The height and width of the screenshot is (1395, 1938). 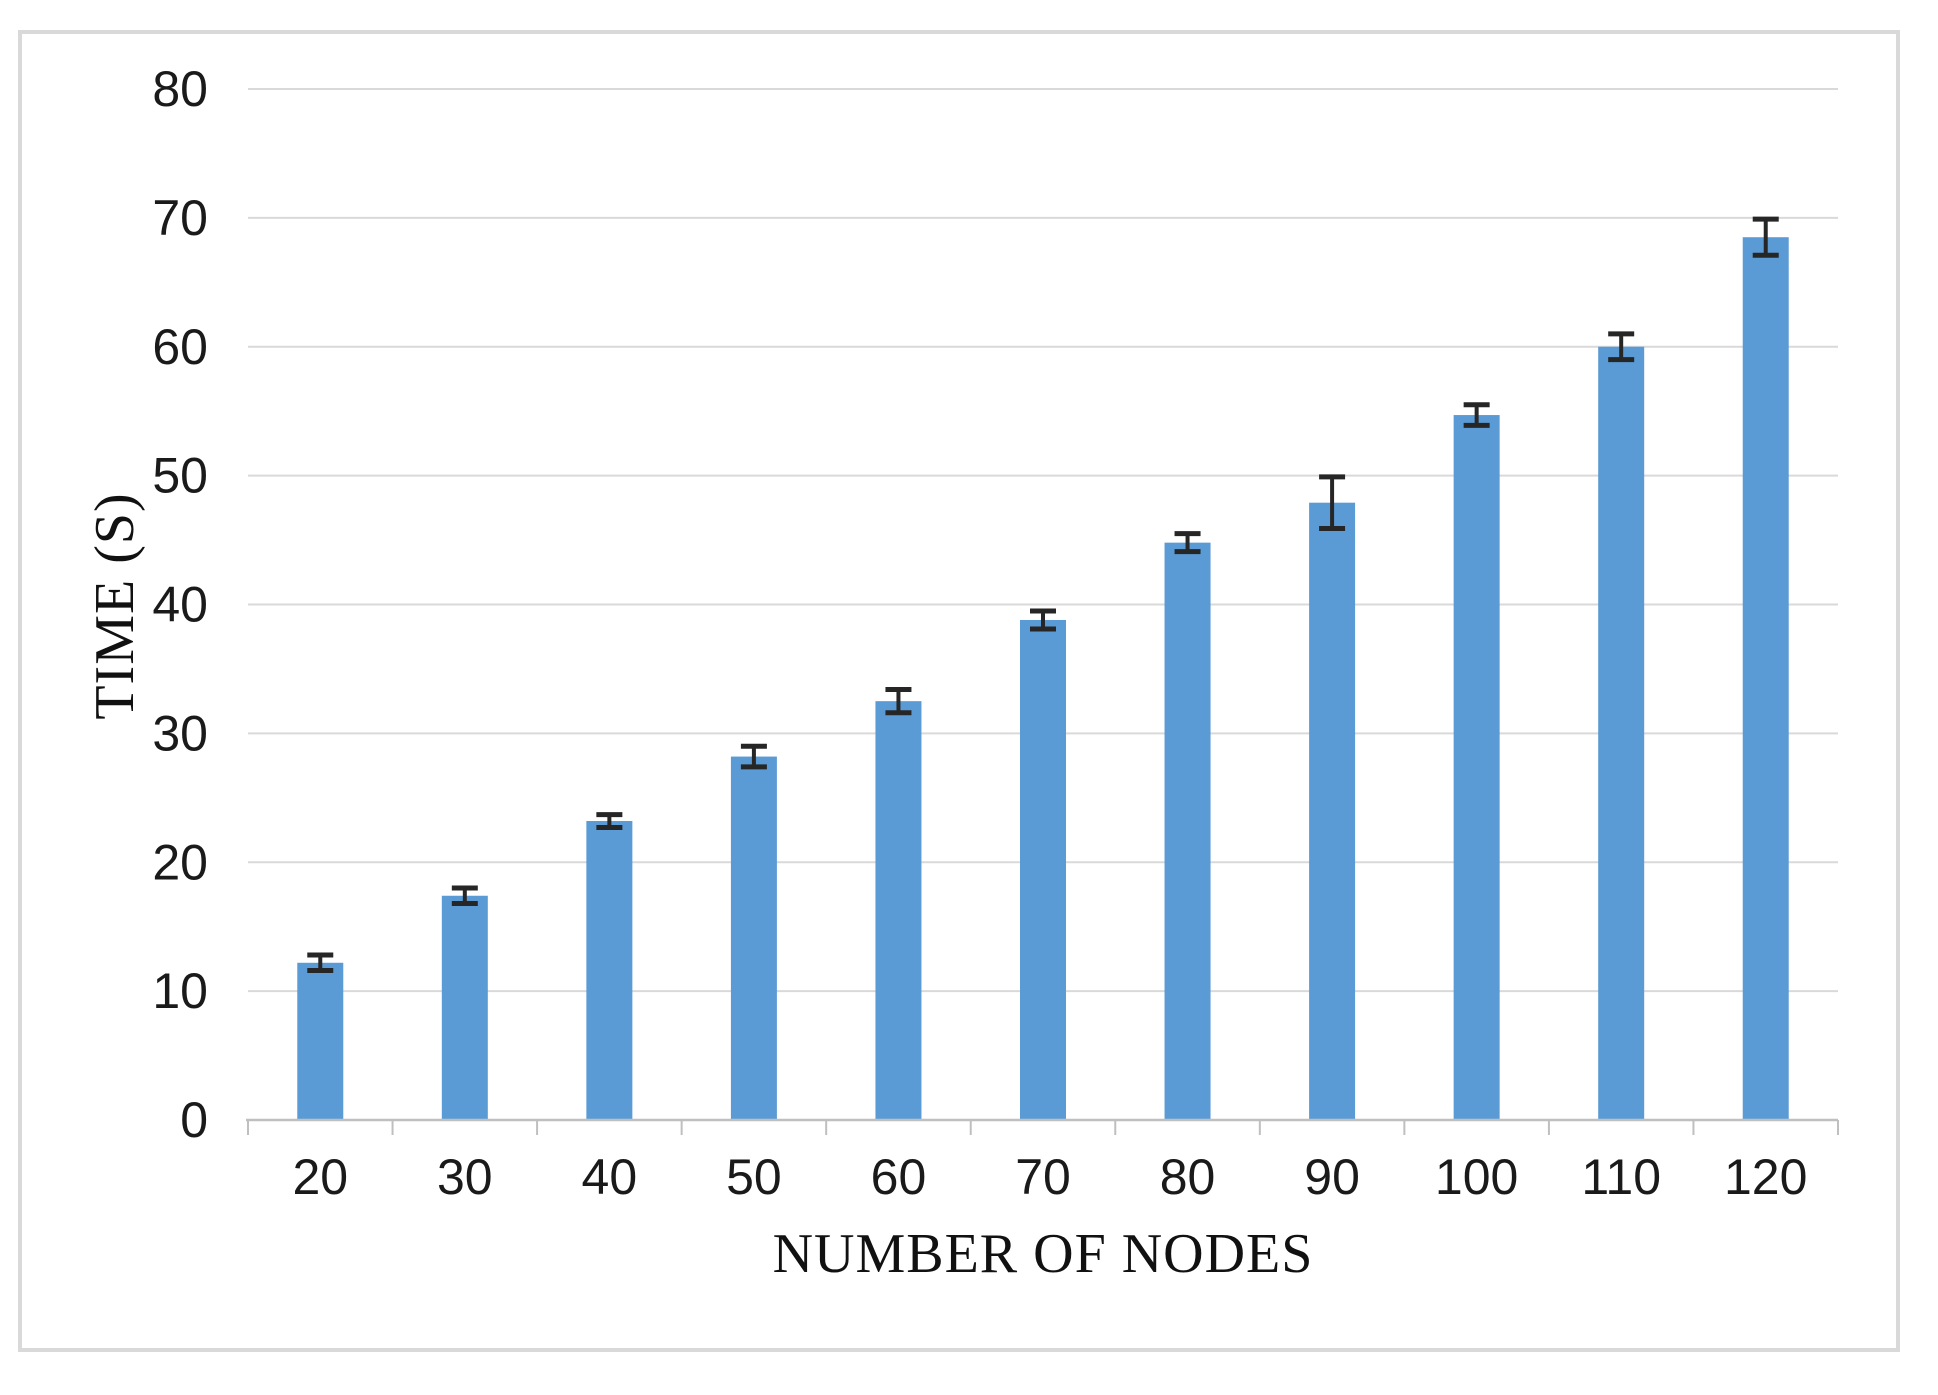 I want to click on x-axis-tick-label-80: 80, so click(x=1188, y=1177).